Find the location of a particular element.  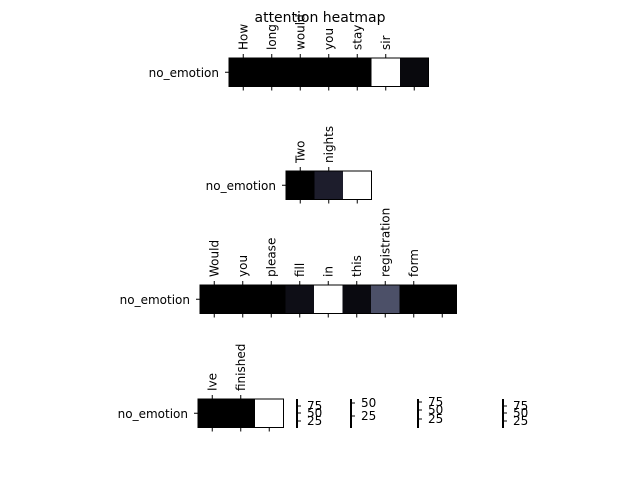

token-label: Two is located at coordinates (300, 153).